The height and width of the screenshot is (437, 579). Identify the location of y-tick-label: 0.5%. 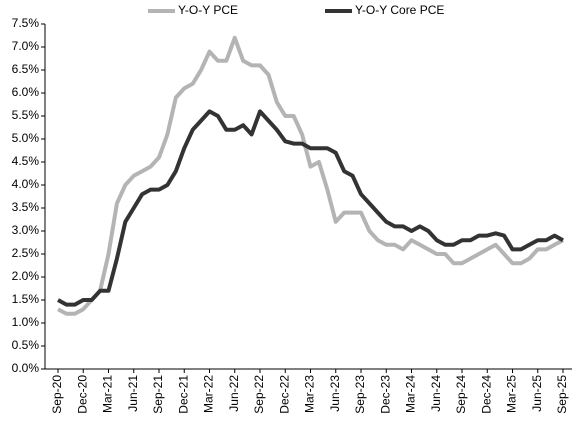
(26, 345).